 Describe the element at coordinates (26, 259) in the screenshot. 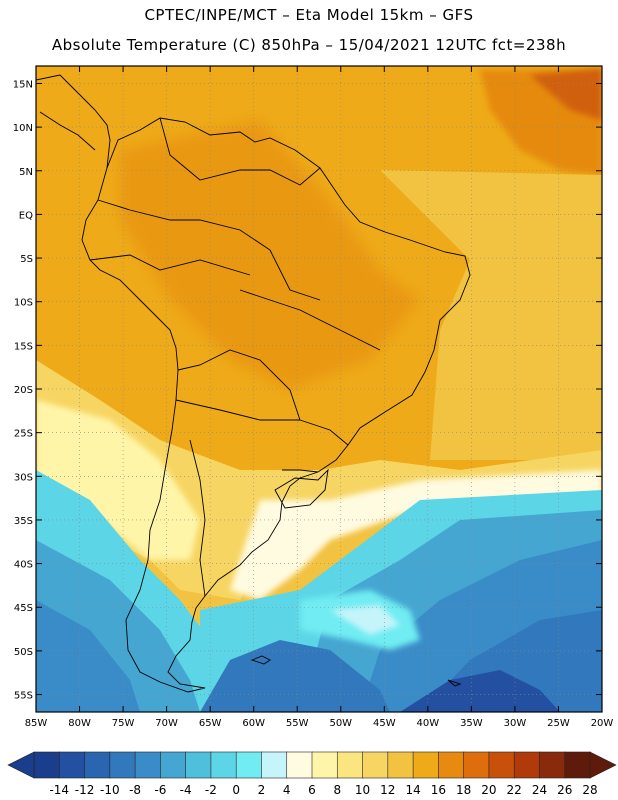

I see `lat-tick-label: 5S` at that location.